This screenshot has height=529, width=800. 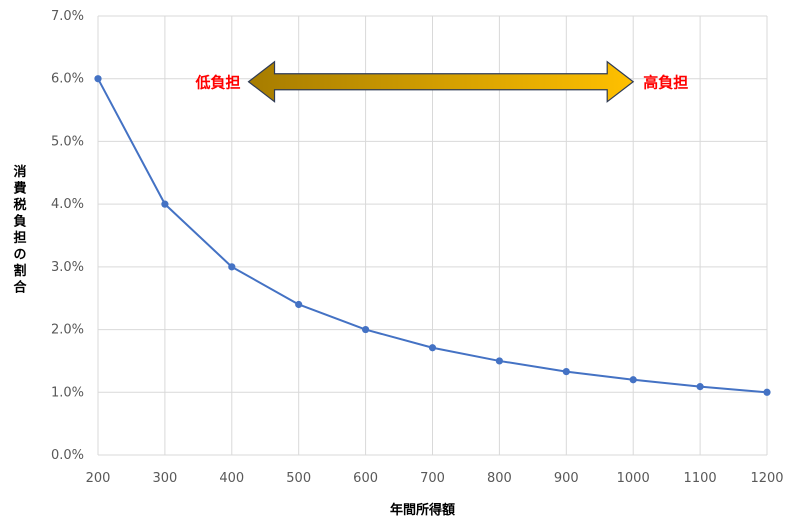 What do you see at coordinates (67, 141) in the screenshot?
I see `y-tick-label: 5.0%` at bounding box center [67, 141].